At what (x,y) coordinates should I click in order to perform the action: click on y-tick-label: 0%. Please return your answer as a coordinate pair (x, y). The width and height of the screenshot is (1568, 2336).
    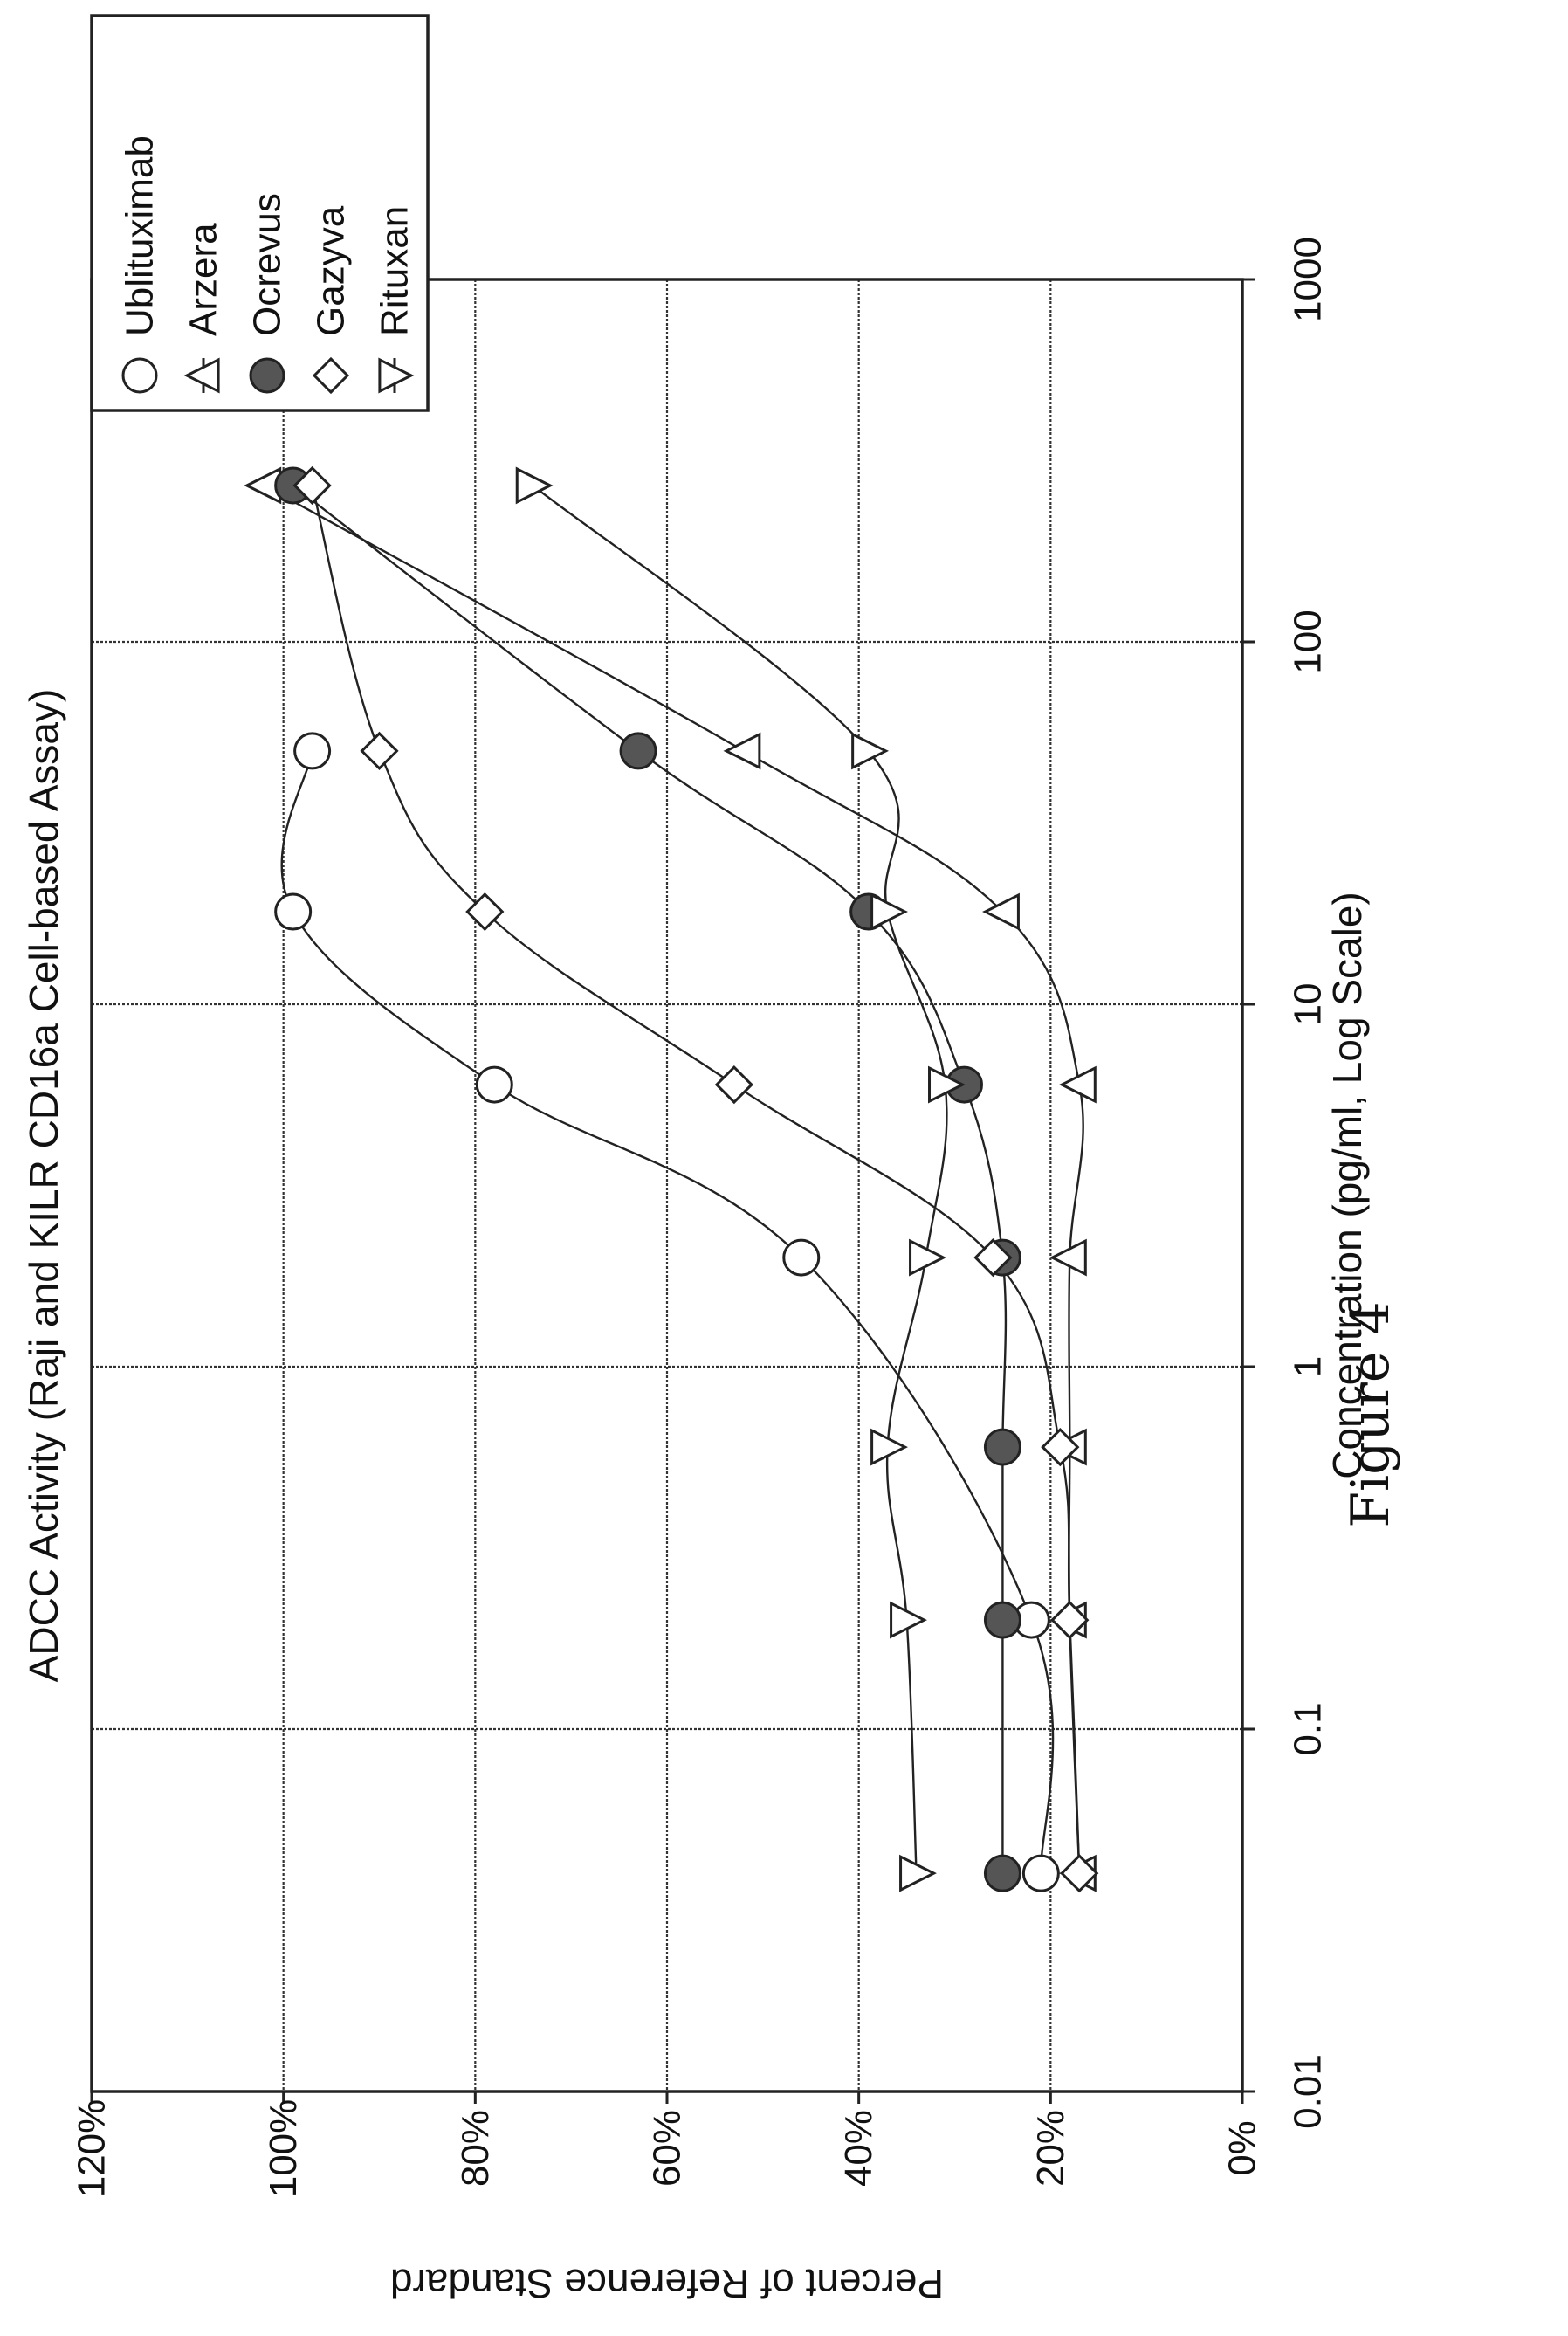
    Looking at the image, I should click on (1242, 2148).